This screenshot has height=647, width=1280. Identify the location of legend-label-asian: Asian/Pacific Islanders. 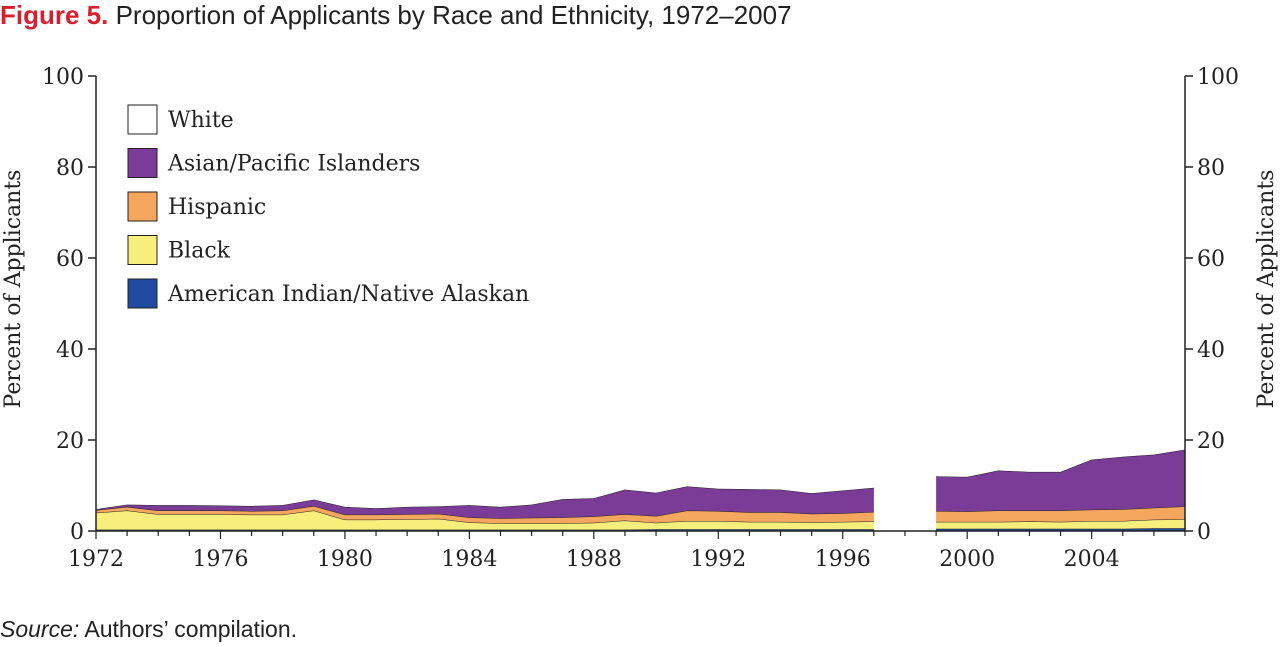
(293, 164).